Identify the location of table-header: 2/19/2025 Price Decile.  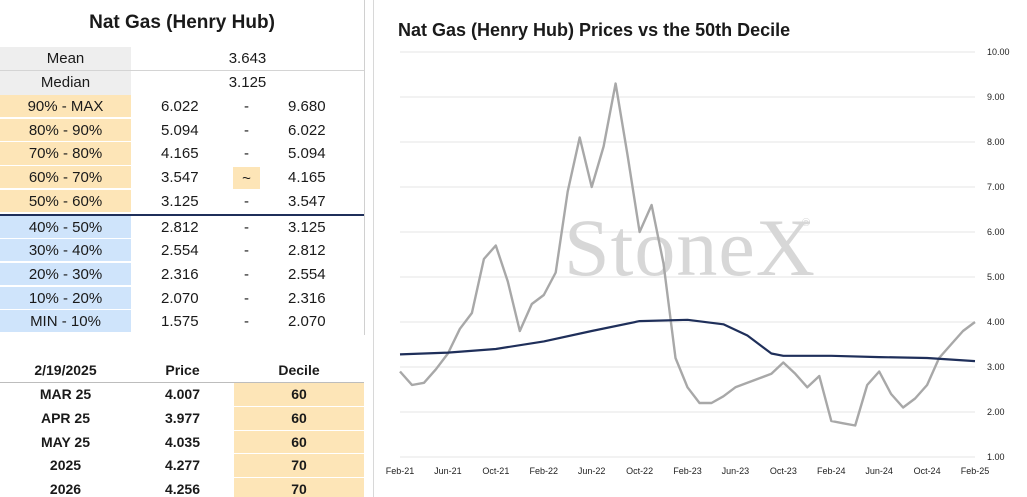
(182, 371).